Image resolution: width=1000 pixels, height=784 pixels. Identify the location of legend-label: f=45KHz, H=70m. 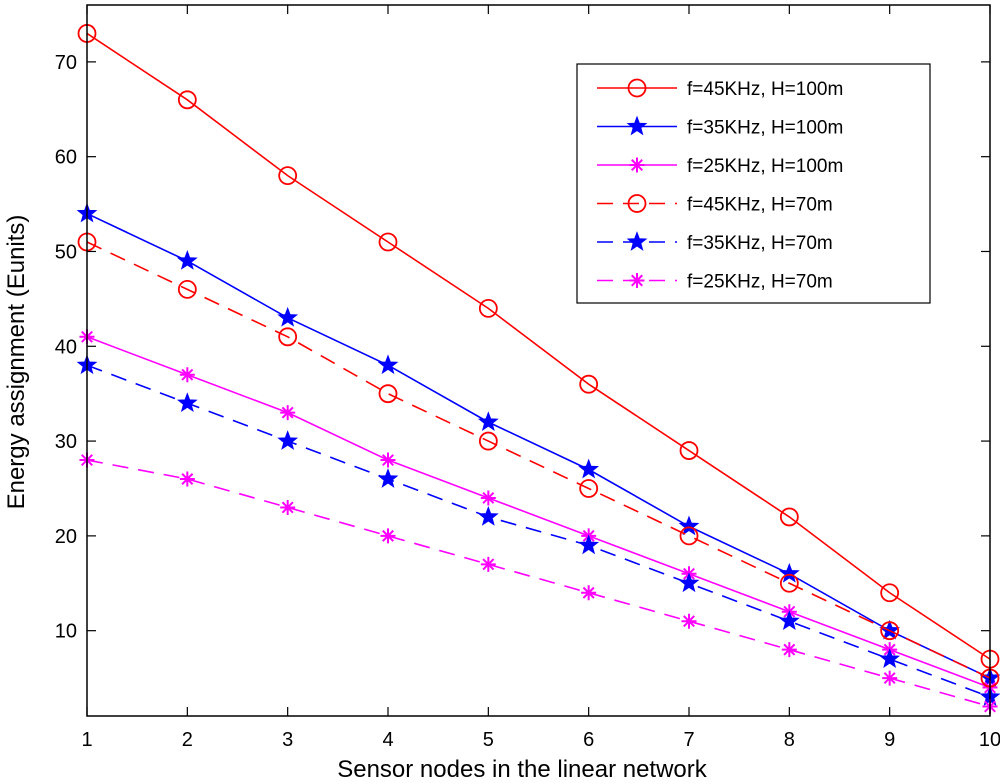
(760, 205).